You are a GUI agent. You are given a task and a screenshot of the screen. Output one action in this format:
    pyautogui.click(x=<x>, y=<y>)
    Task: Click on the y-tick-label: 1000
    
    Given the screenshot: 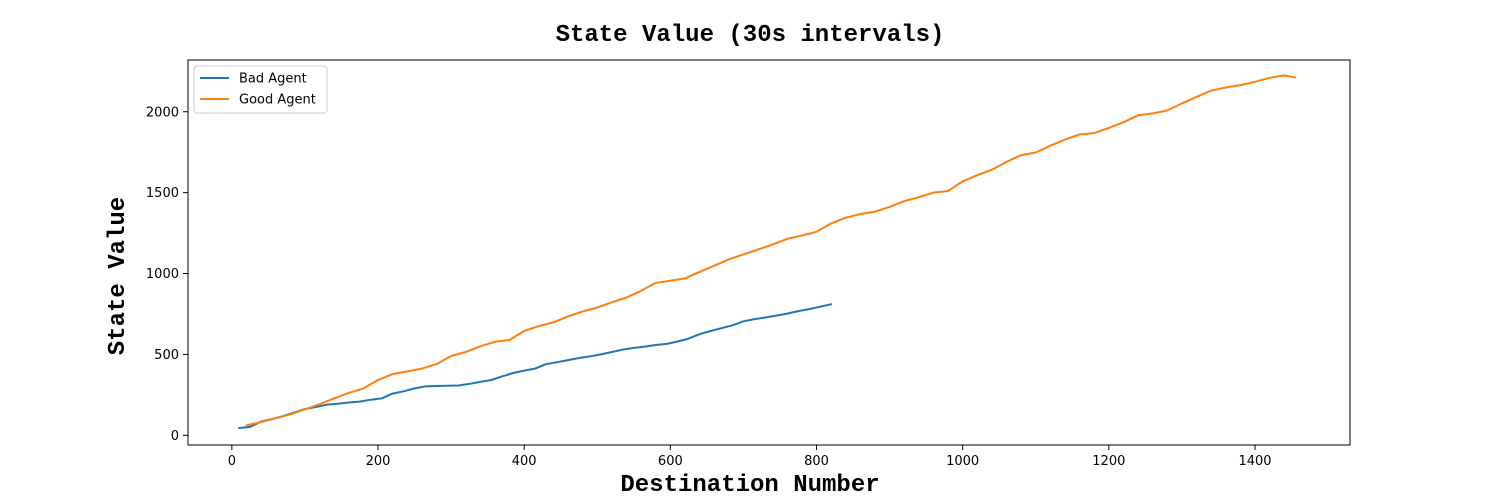 What is the action you would take?
    pyautogui.click(x=162, y=274)
    